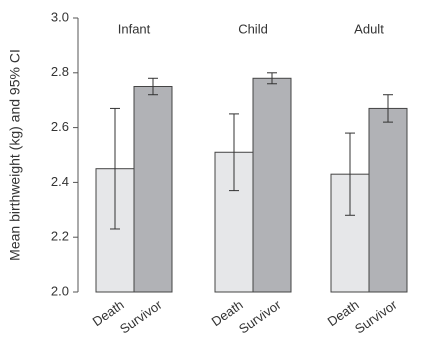  I want to click on y-tick-label: 2.6, so click(60, 126).